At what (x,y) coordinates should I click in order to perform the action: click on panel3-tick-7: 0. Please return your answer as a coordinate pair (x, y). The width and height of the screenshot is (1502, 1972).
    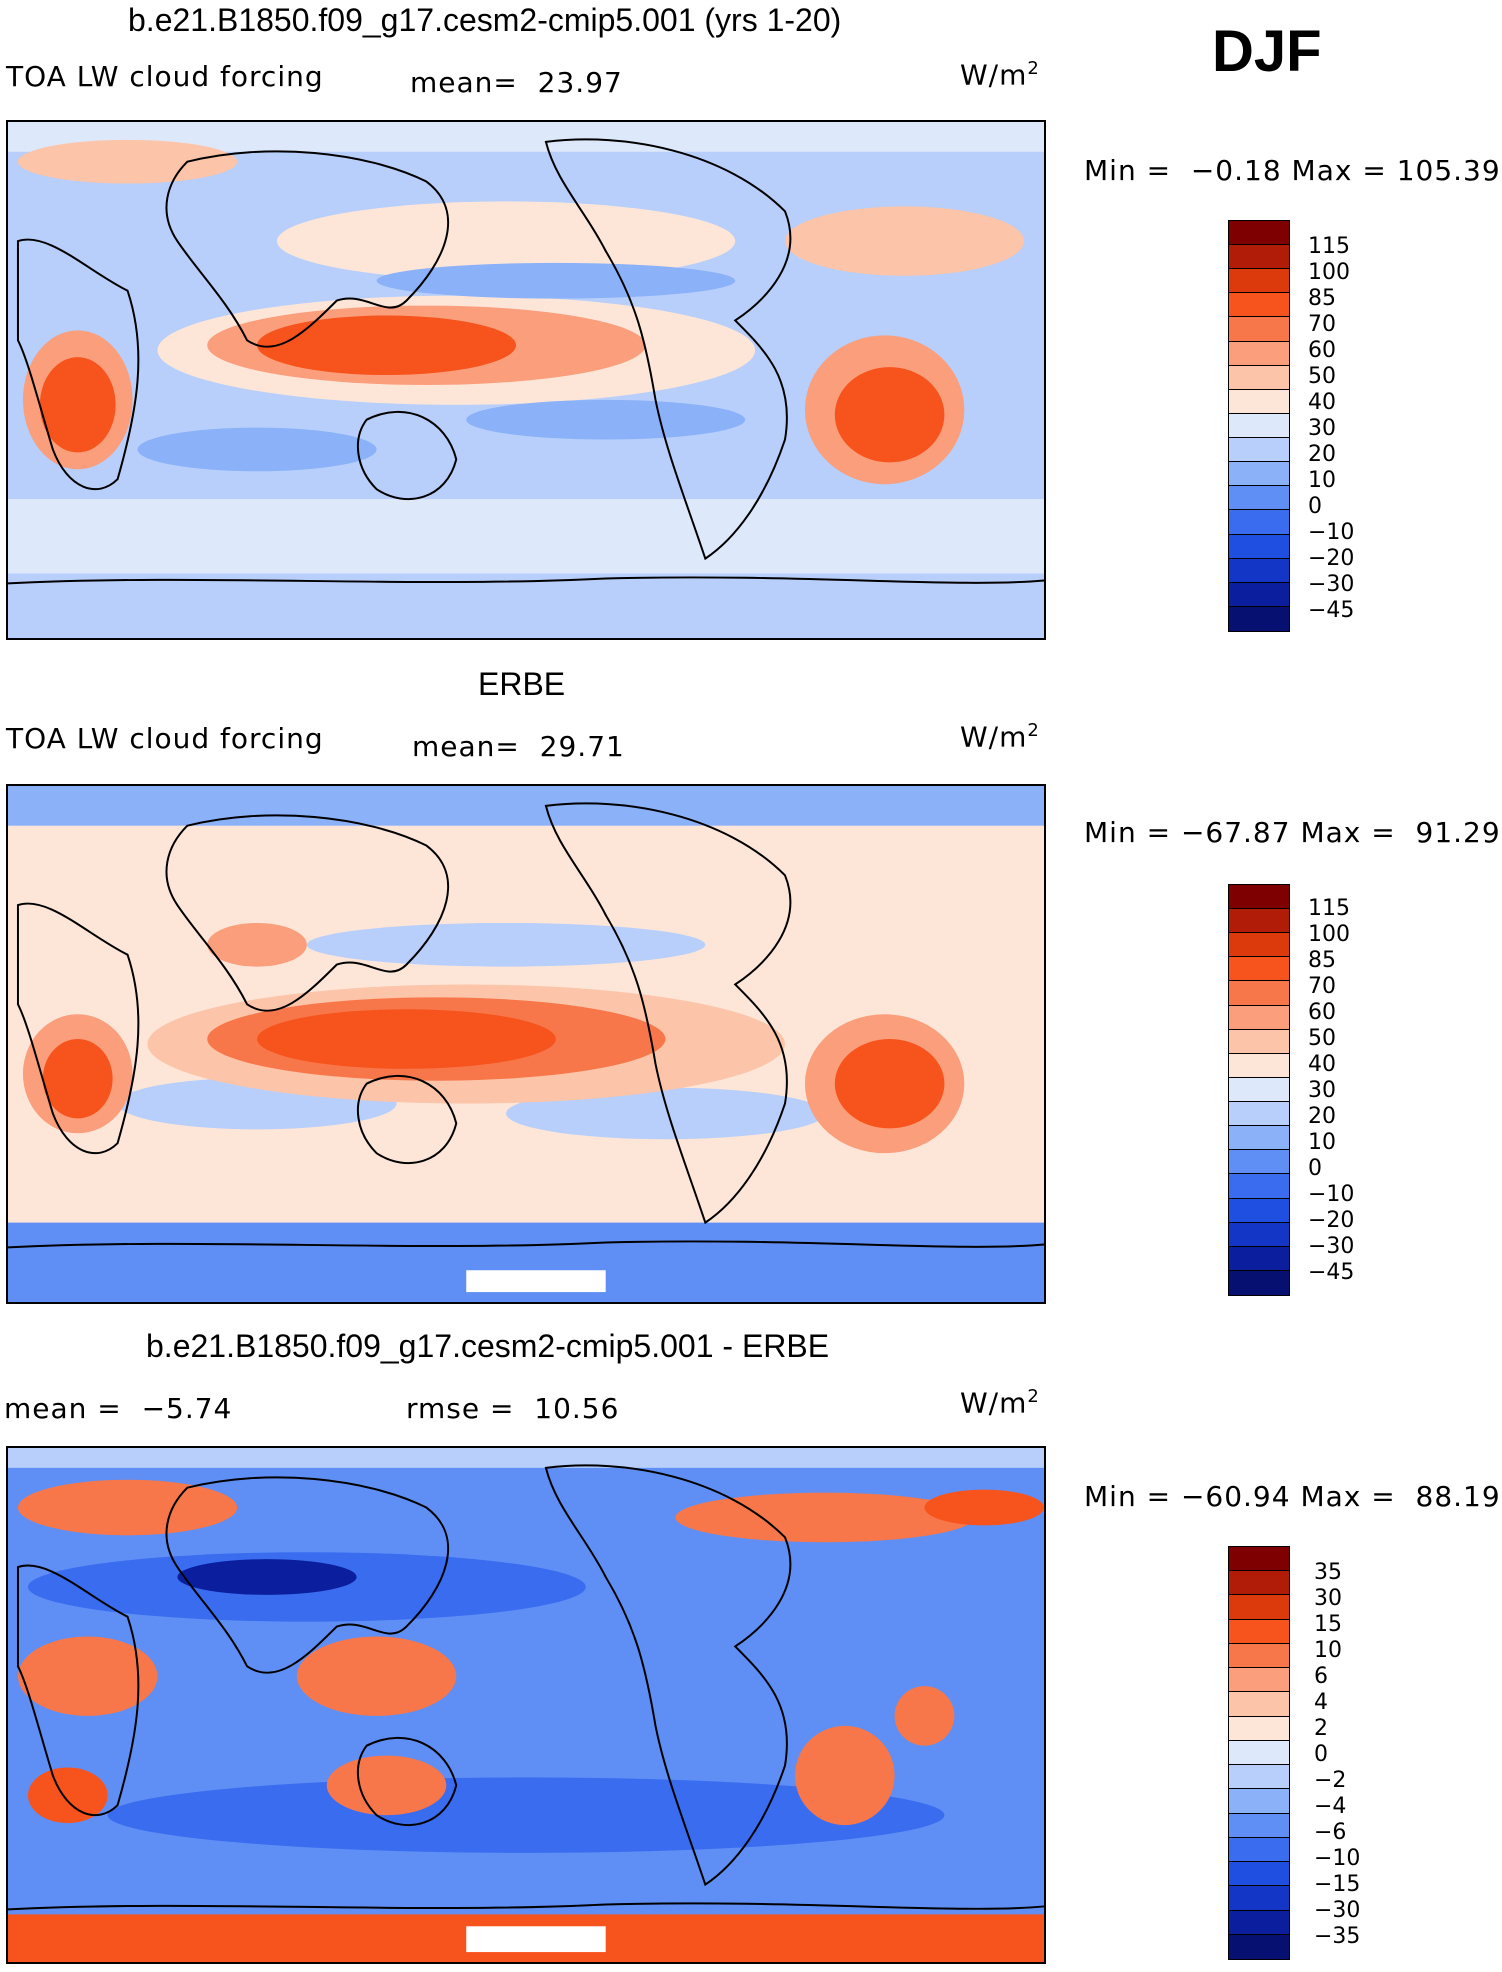
    Looking at the image, I should click on (1321, 1754).